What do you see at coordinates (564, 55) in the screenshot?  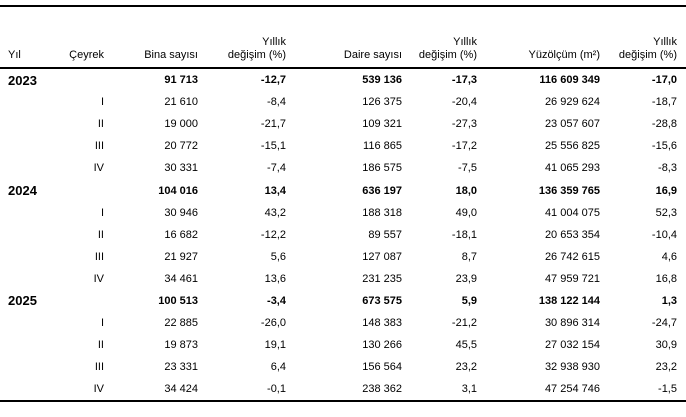 I see `col-header-floor-area: Yüzölçüm (m²)` at bounding box center [564, 55].